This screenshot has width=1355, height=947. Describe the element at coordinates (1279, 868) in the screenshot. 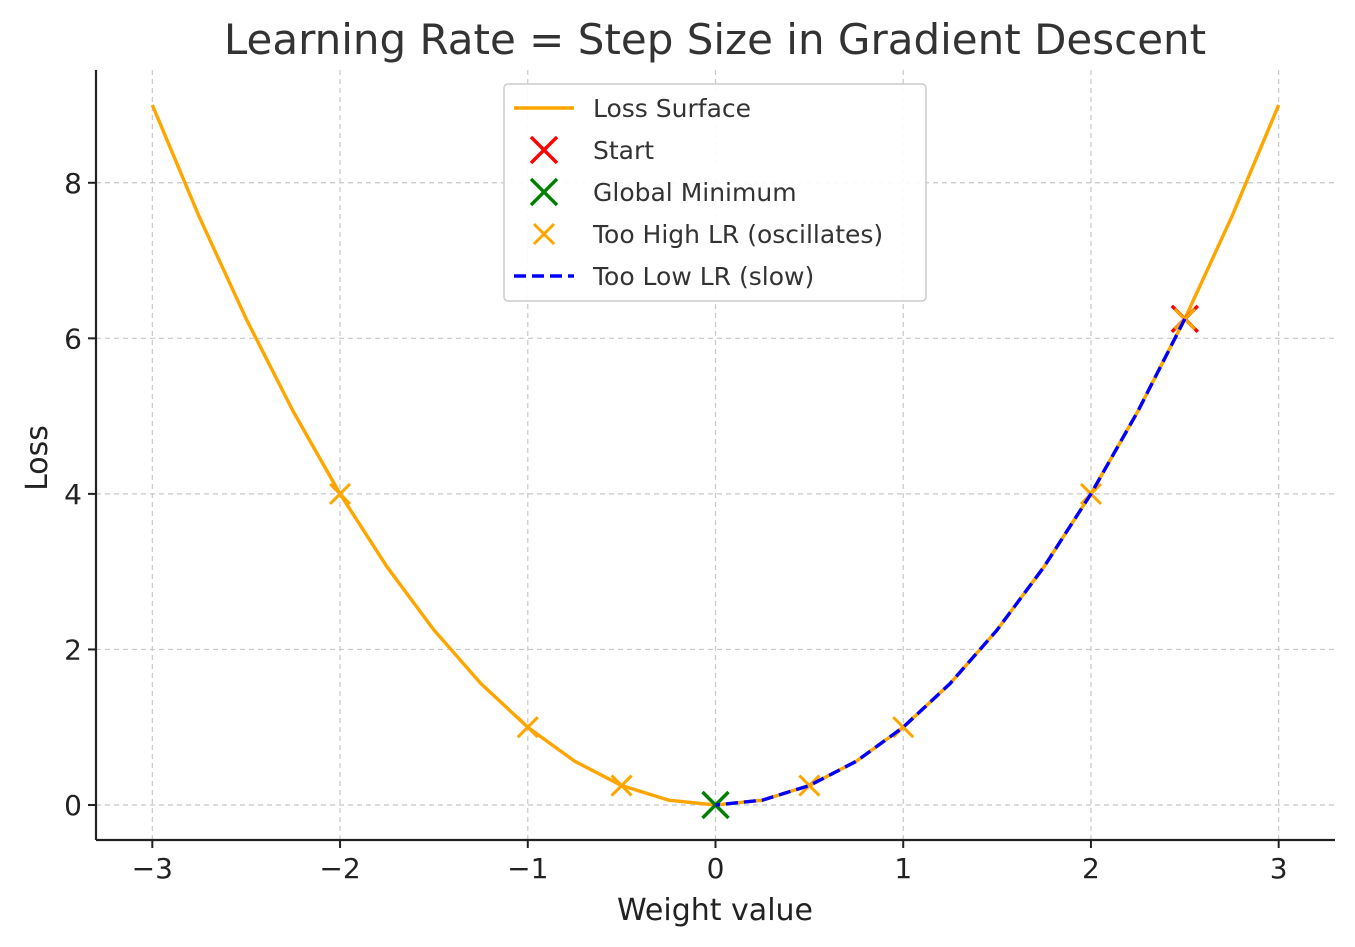

I see `x-tick-label: 3` at that location.